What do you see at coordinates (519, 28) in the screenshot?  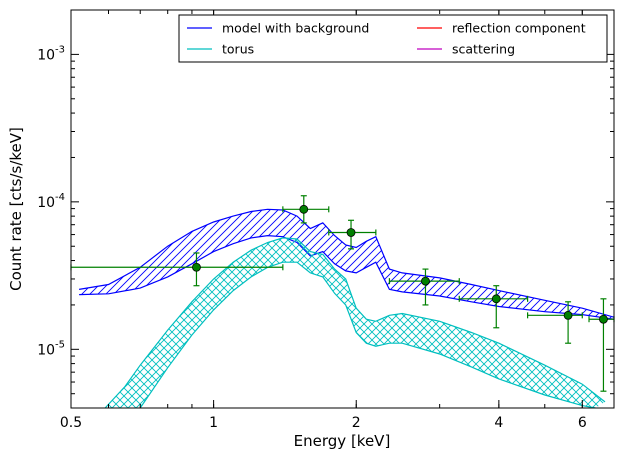 I see `legend-label: reflection component` at bounding box center [519, 28].